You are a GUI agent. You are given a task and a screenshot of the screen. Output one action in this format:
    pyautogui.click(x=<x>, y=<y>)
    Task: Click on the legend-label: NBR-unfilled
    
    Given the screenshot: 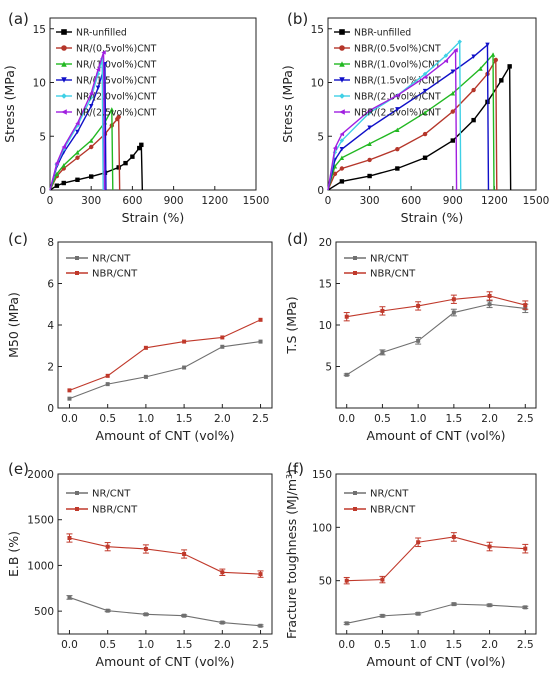 What is the action you would take?
    pyautogui.click(x=382, y=33)
    